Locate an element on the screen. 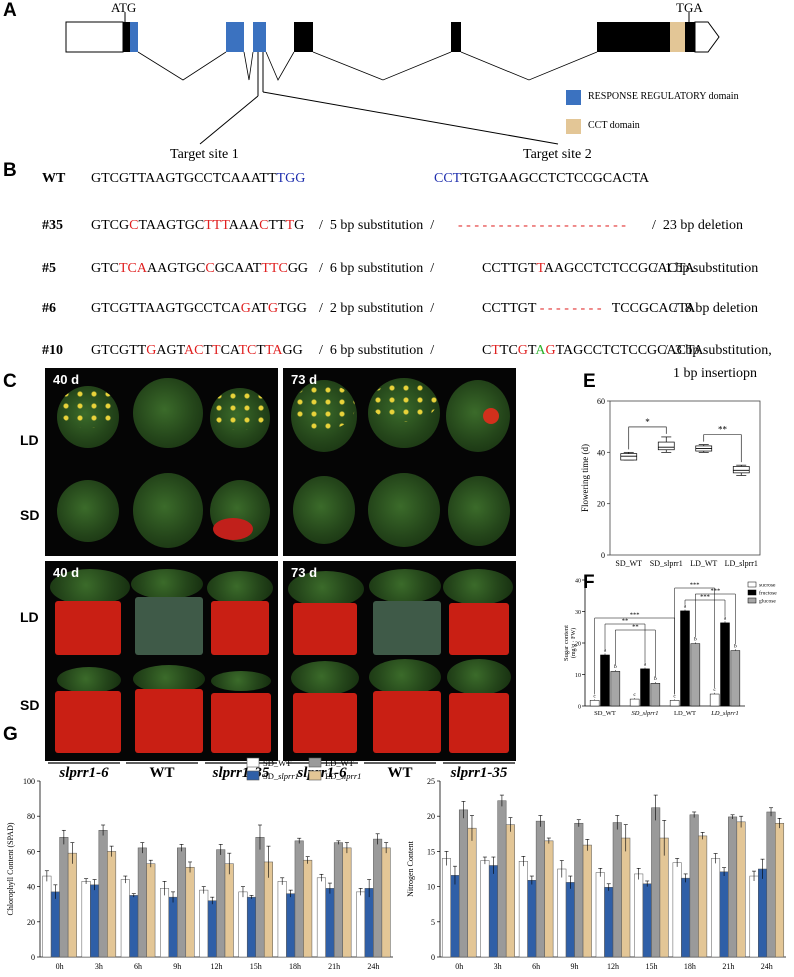 The height and width of the screenshot is (977, 794). target1-sequence: GTCGTTAAGTGCCTCAAATTTGG is located at coordinates (198, 179).